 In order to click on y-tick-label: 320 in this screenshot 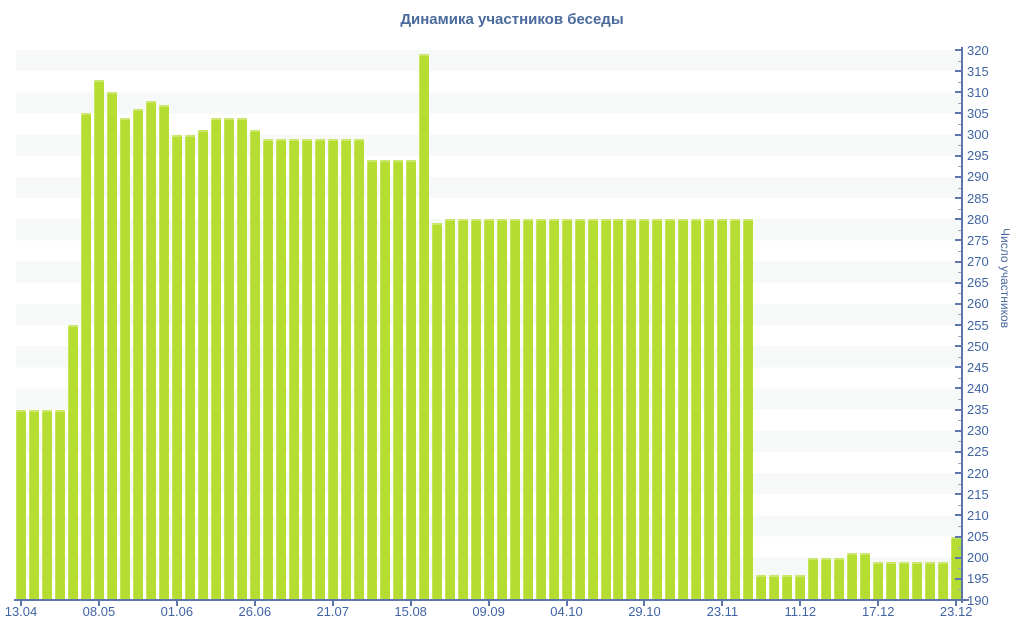, I will do `click(978, 50)`.